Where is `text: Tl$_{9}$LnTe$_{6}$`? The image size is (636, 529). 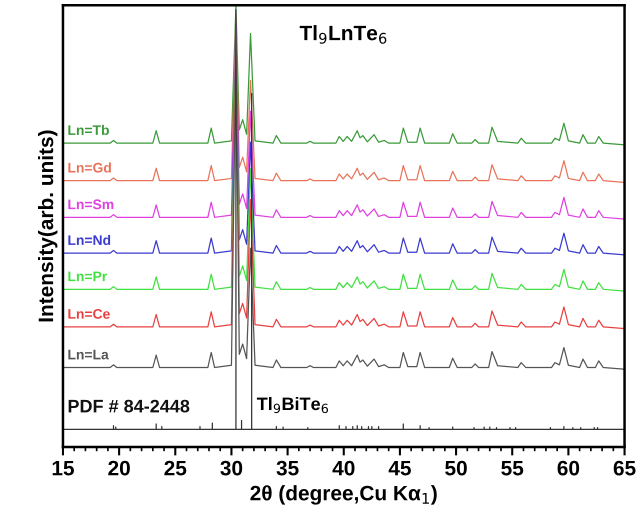 text: Tl$_{9}$LnTe$_{6}$ is located at coordinates (343, 34).